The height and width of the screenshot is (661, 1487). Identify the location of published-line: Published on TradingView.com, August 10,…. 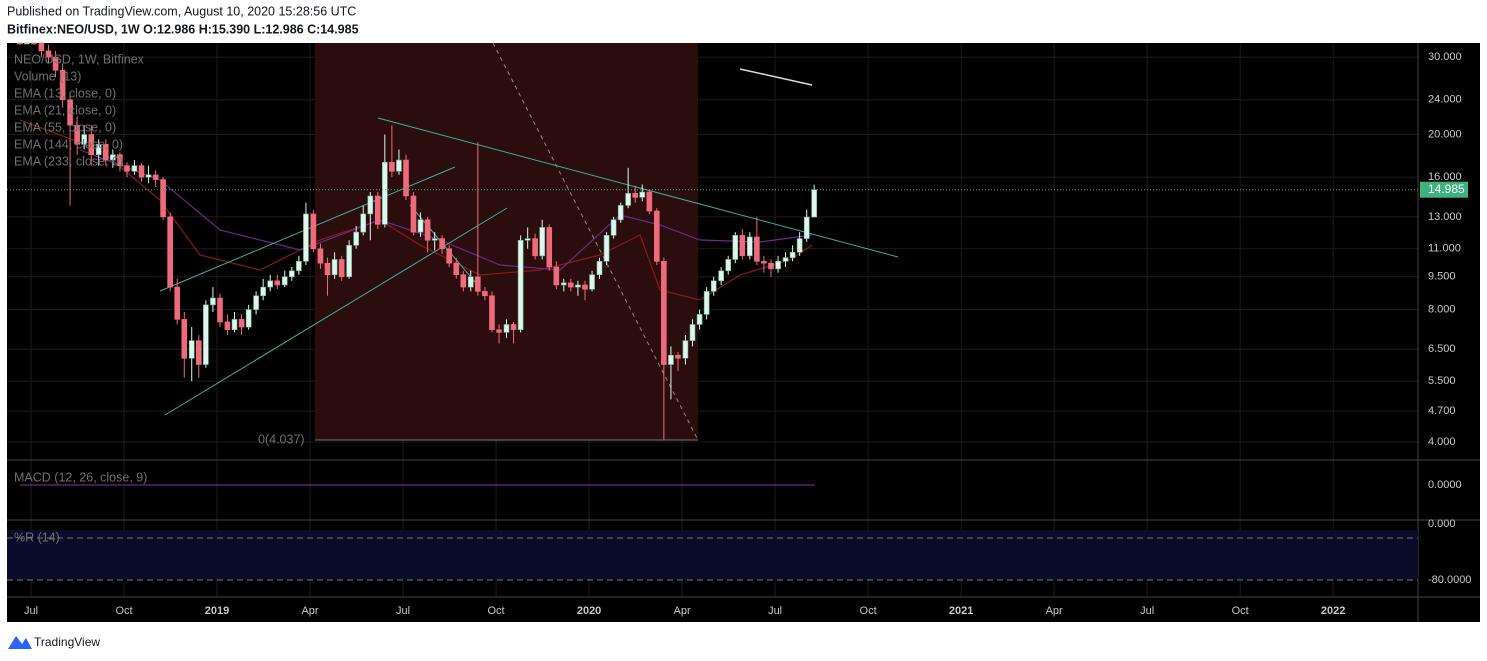
(181, 11).